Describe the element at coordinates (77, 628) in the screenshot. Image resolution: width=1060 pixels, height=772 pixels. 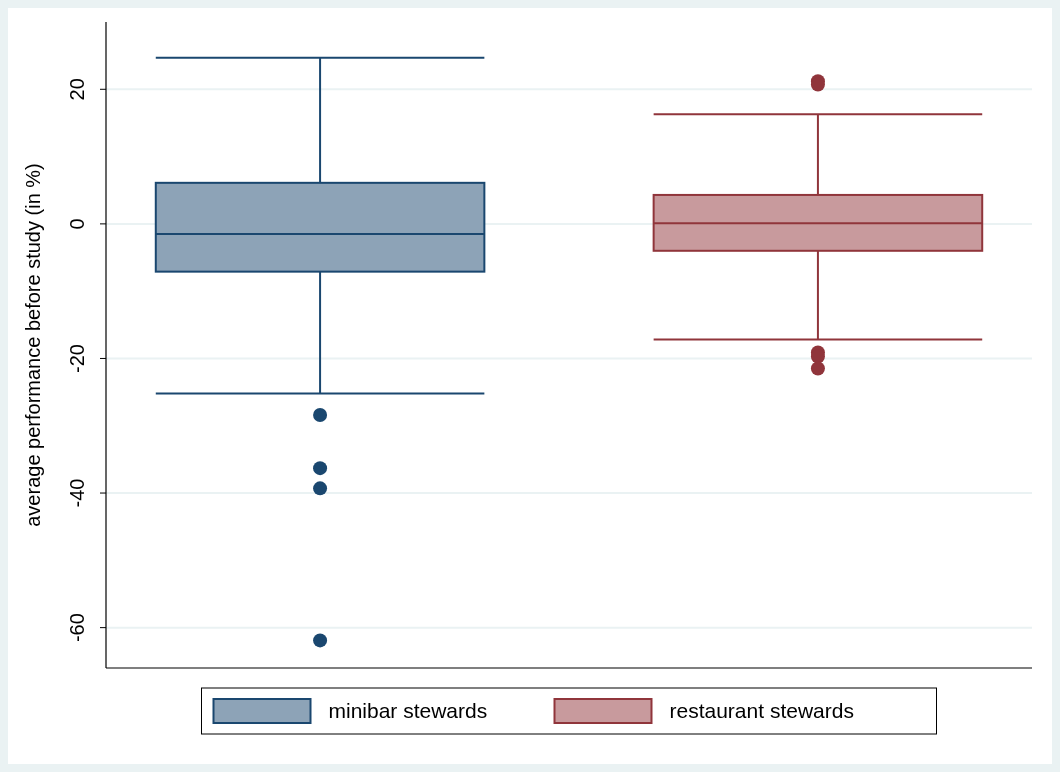
I see `y-tick-label: -60` at that location.